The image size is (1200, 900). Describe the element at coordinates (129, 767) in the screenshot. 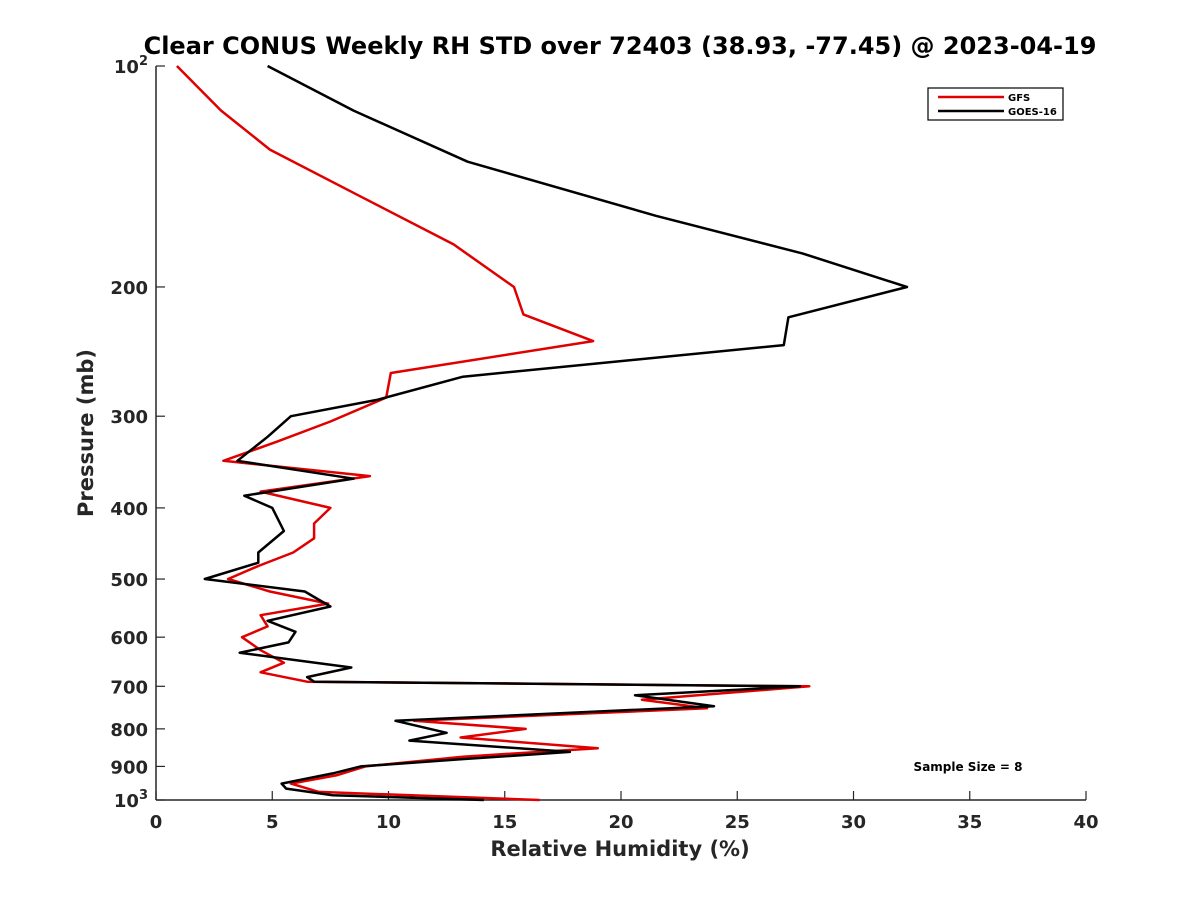

I see `y-tick-label: 900` at that location.